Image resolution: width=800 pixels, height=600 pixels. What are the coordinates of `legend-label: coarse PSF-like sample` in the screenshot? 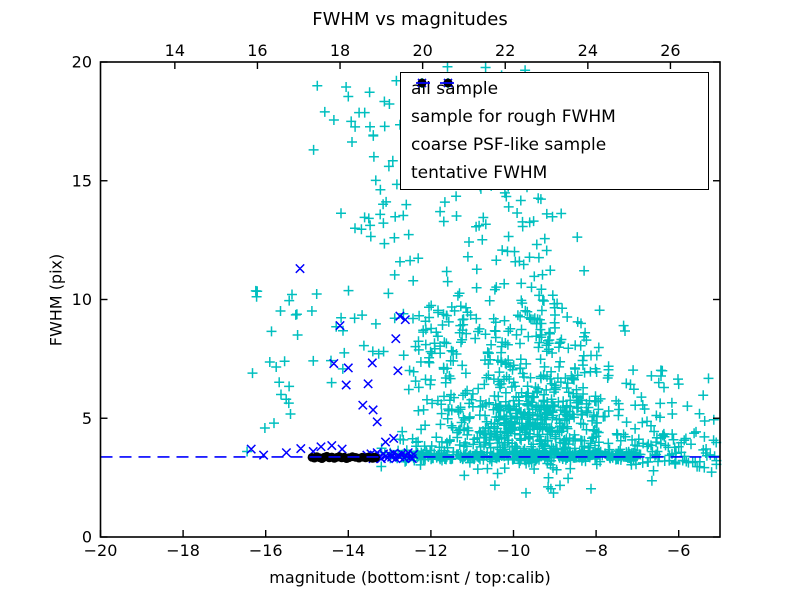 It's located at (509, 145).